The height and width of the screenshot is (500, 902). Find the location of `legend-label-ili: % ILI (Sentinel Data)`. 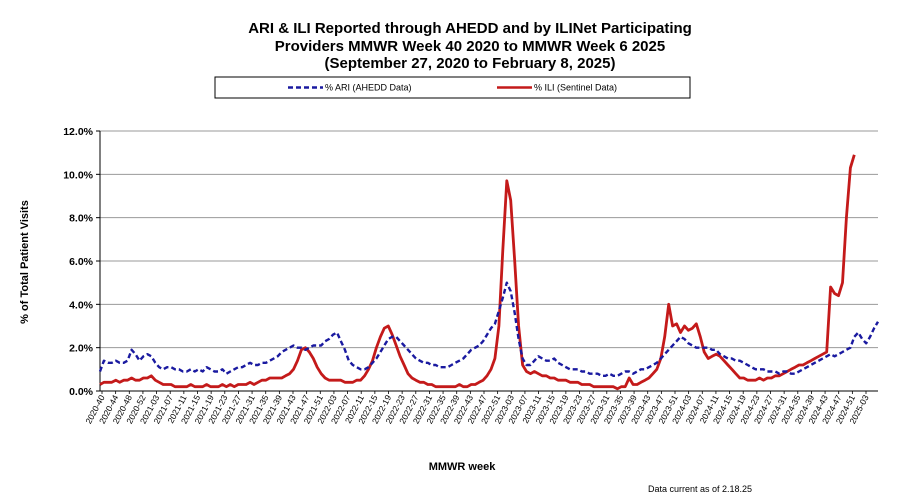

legend-label-ili: % ILI (Sentinel Data) is located at coordinates (575, 88).